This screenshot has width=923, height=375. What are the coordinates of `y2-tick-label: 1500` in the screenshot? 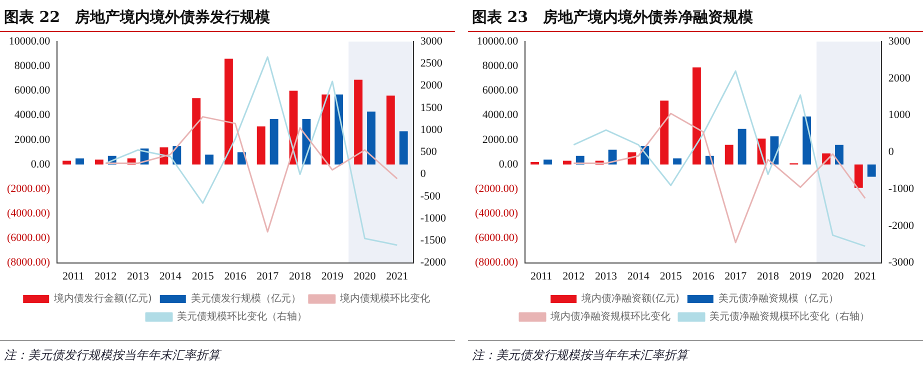 It's located at (431, 108).